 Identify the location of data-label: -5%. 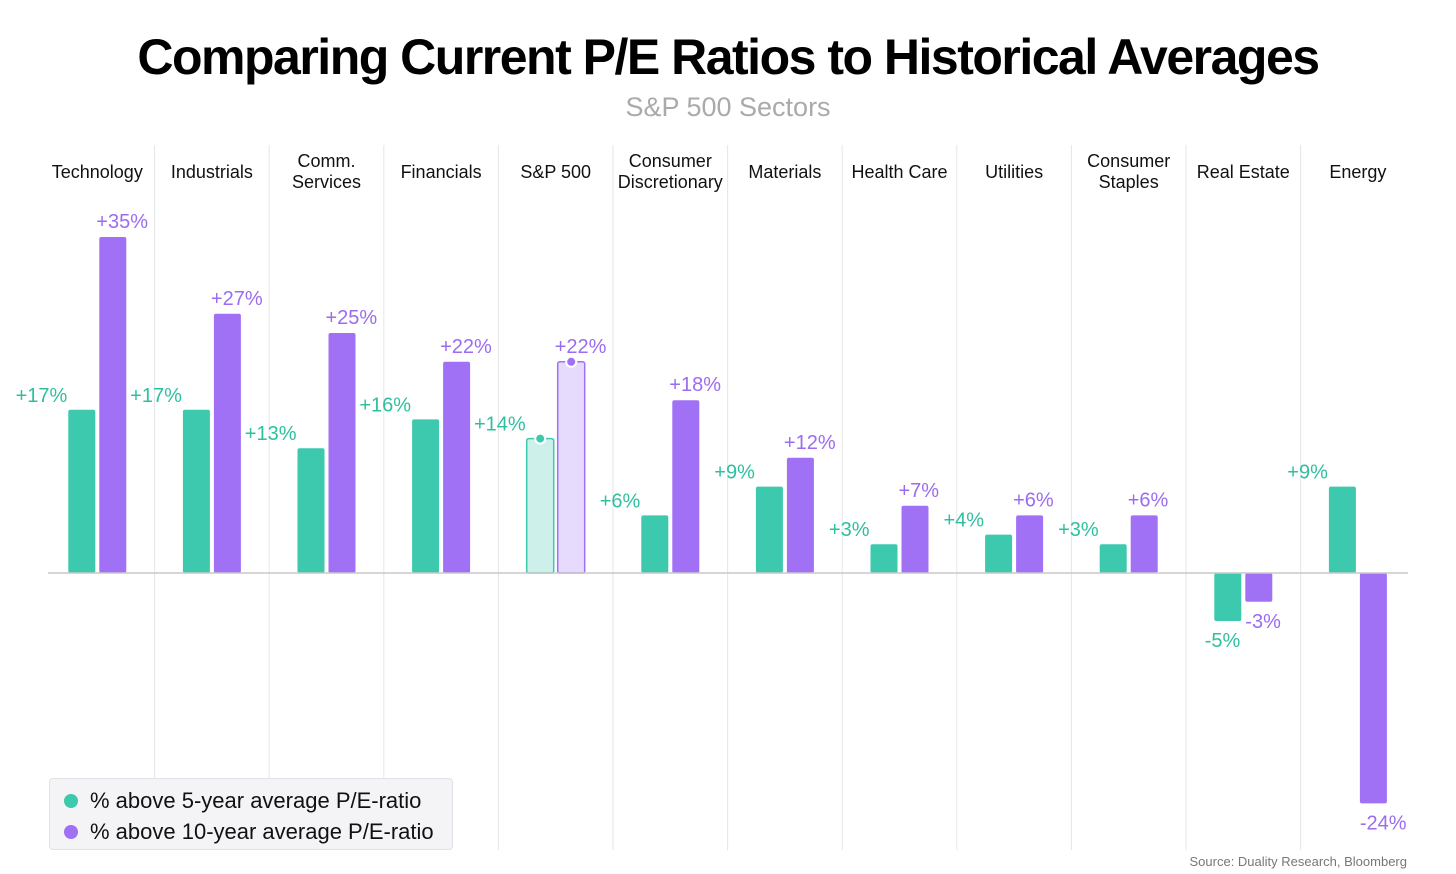
(1223, 641).